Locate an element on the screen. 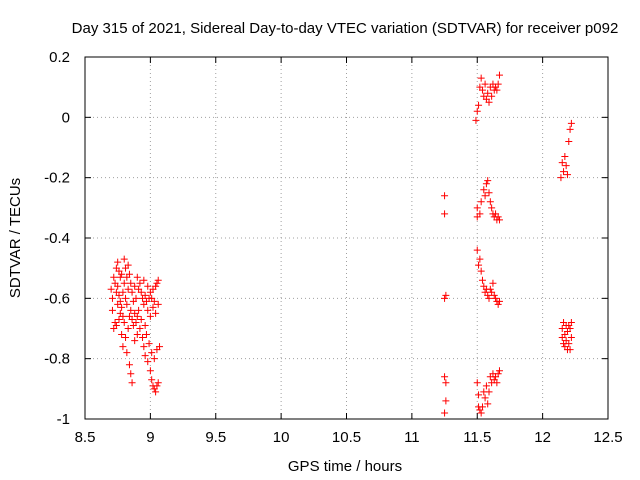 This screenshot has width=640, height=480. x-tick-label: 9 is located at coordinates (150, 437).